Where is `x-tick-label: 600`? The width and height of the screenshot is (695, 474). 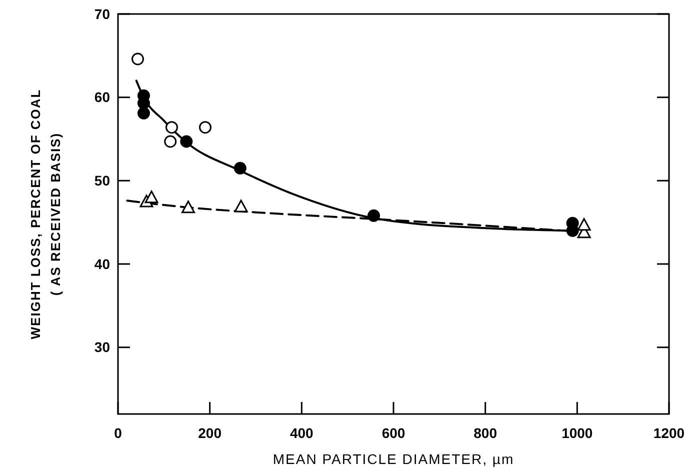 x-tick-label: 600 is located at coordinates (394, 433).